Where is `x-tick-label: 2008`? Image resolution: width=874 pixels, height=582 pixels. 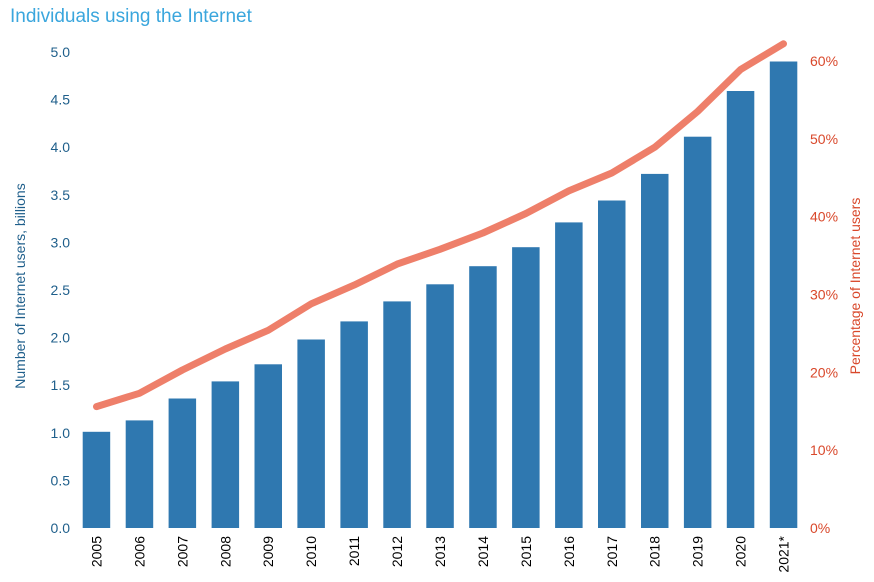
x-tick-label: 2008 is located at coordinates (225, 551).